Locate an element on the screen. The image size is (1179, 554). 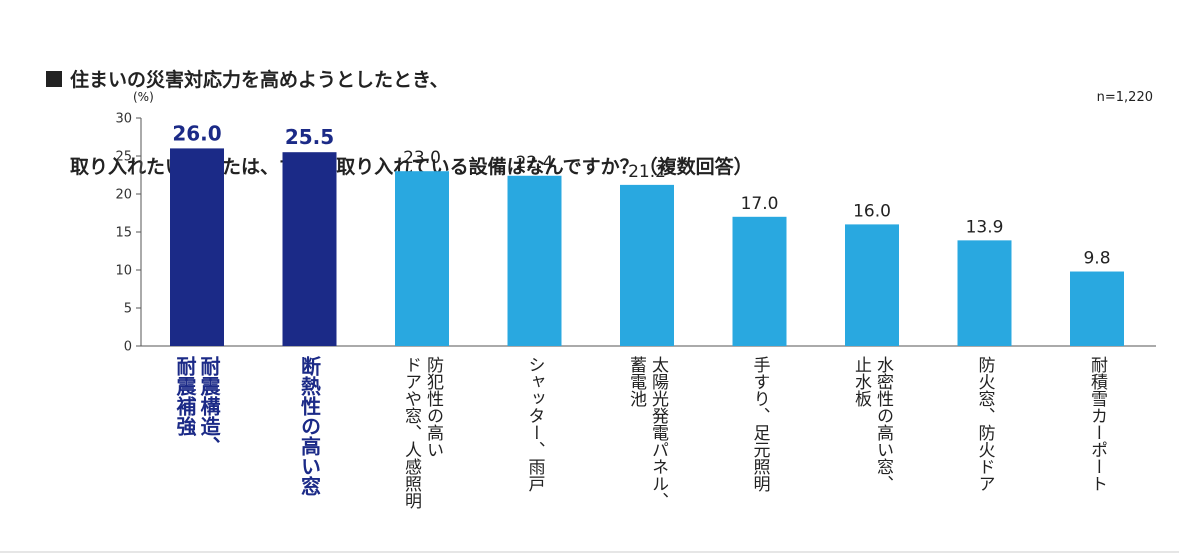
y-tick-label: 10 is located at coordinates (123, 271).